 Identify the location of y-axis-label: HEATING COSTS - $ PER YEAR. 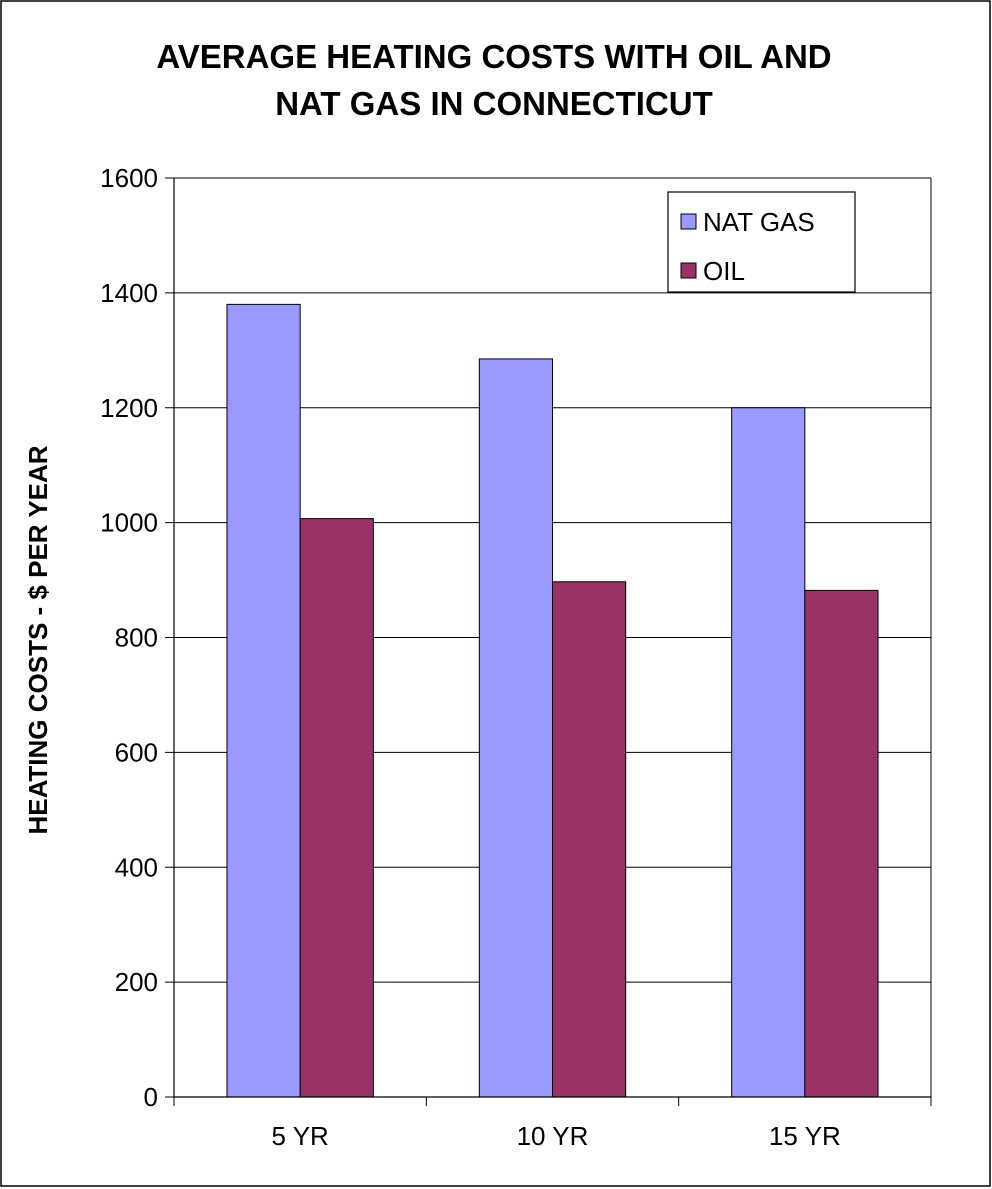
(38, 639).